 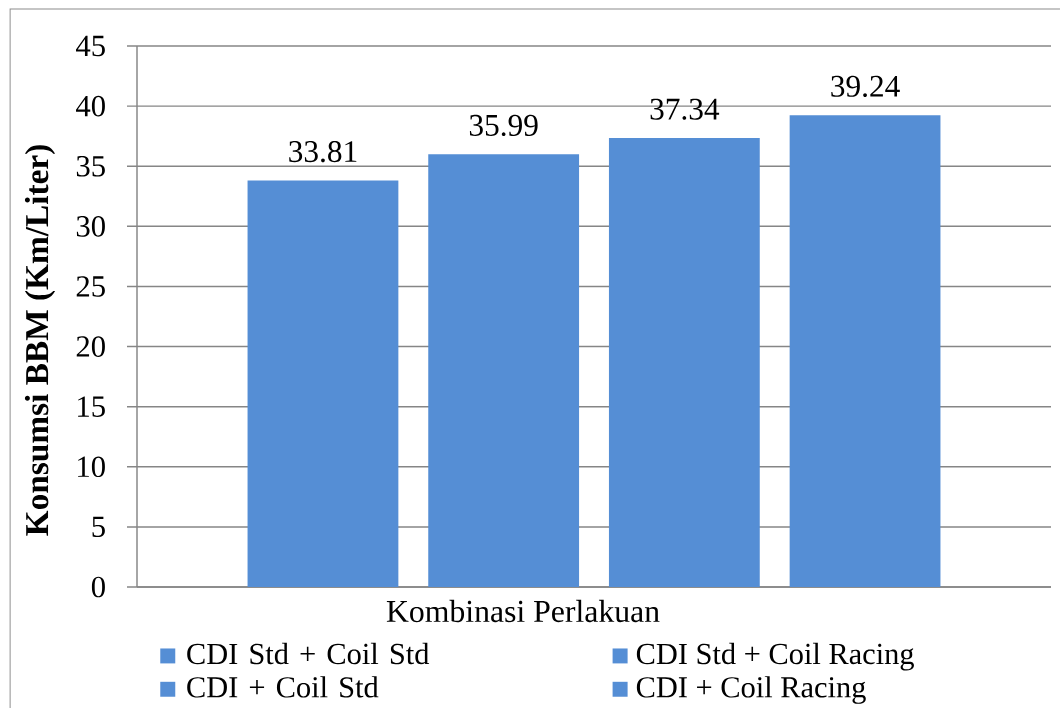 What do you see at coordinates (98, 527) in the screenshot?
I see `y-tick-label: 5` at bounding box center [98, 527].